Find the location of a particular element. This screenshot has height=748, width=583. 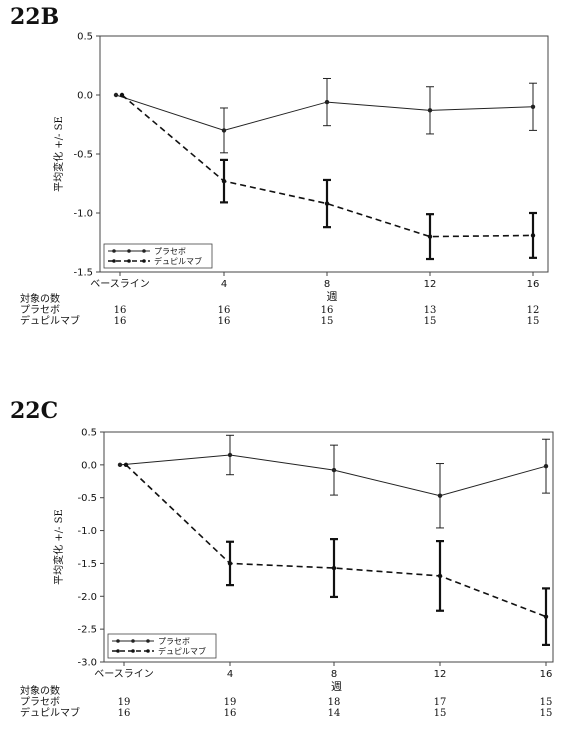

series-line-dupilumab is located at coordinates (336, 541).